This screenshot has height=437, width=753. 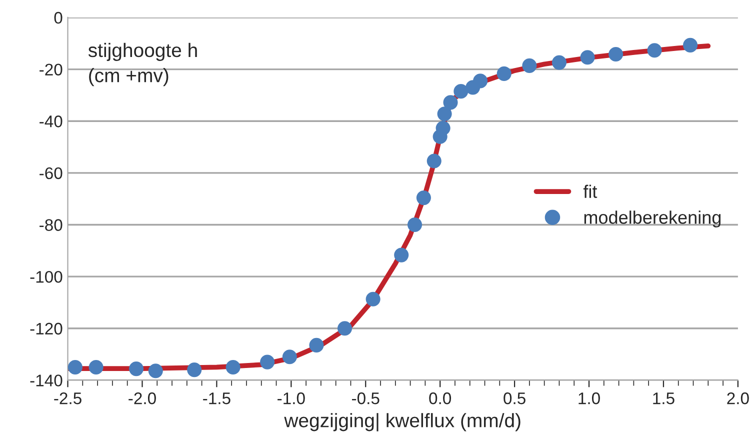 What do you see at coordinates (590, 191) in the screenshot?
I see `legend-label: fit` at bounding box center [590, 191].